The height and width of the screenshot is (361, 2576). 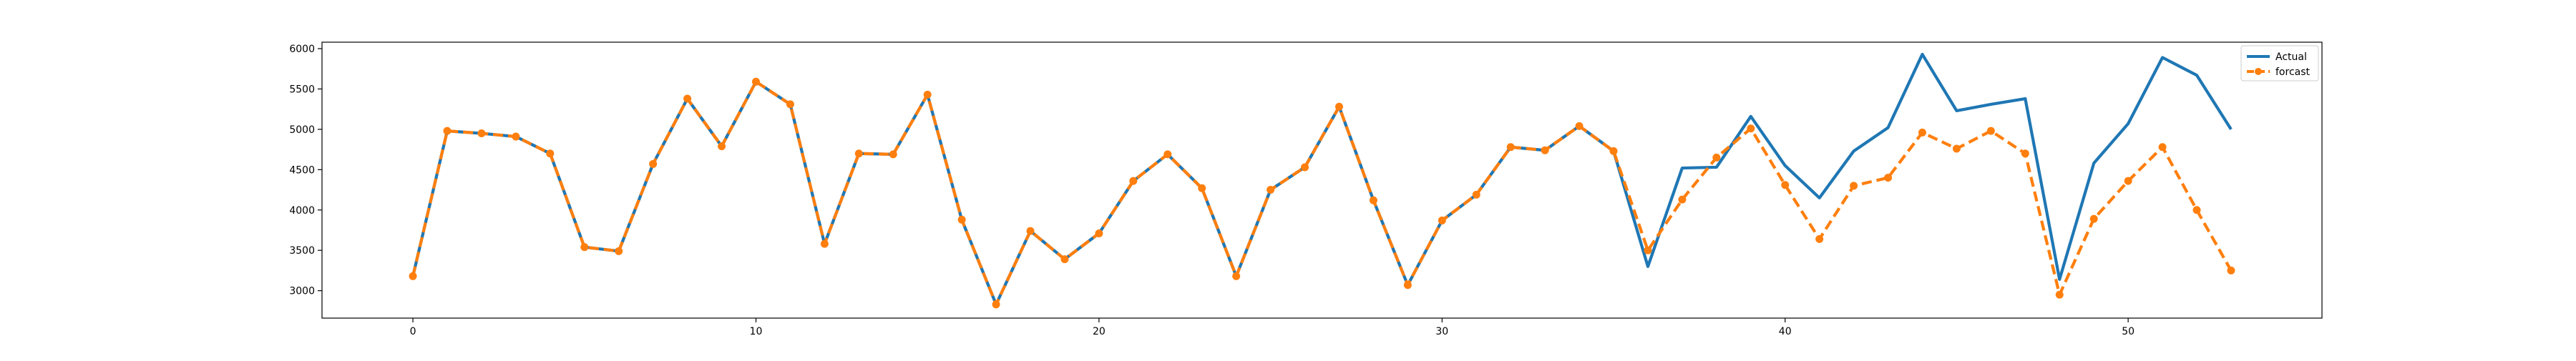 What do you see at coordinates (302, 170) in the screenshot?
I see `y-tick-label-4500: 4500` at bounding box center [302, 170].